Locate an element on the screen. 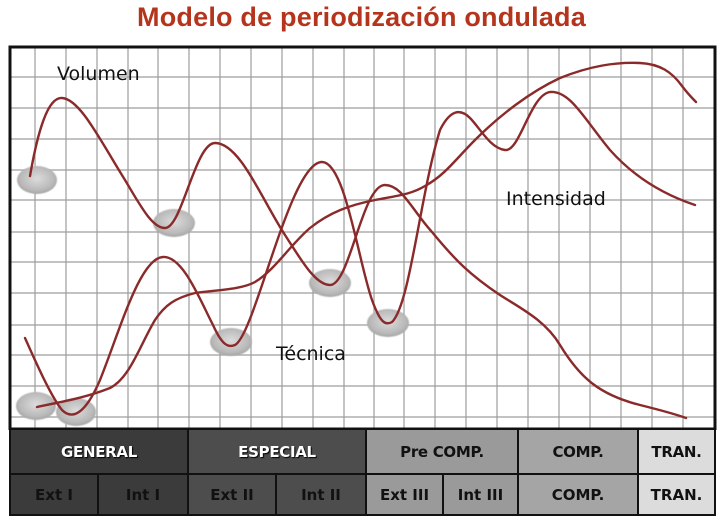 This screenshot has height=526, width=723. subphase-int-2: Int II is located at coordinates (322, 494).